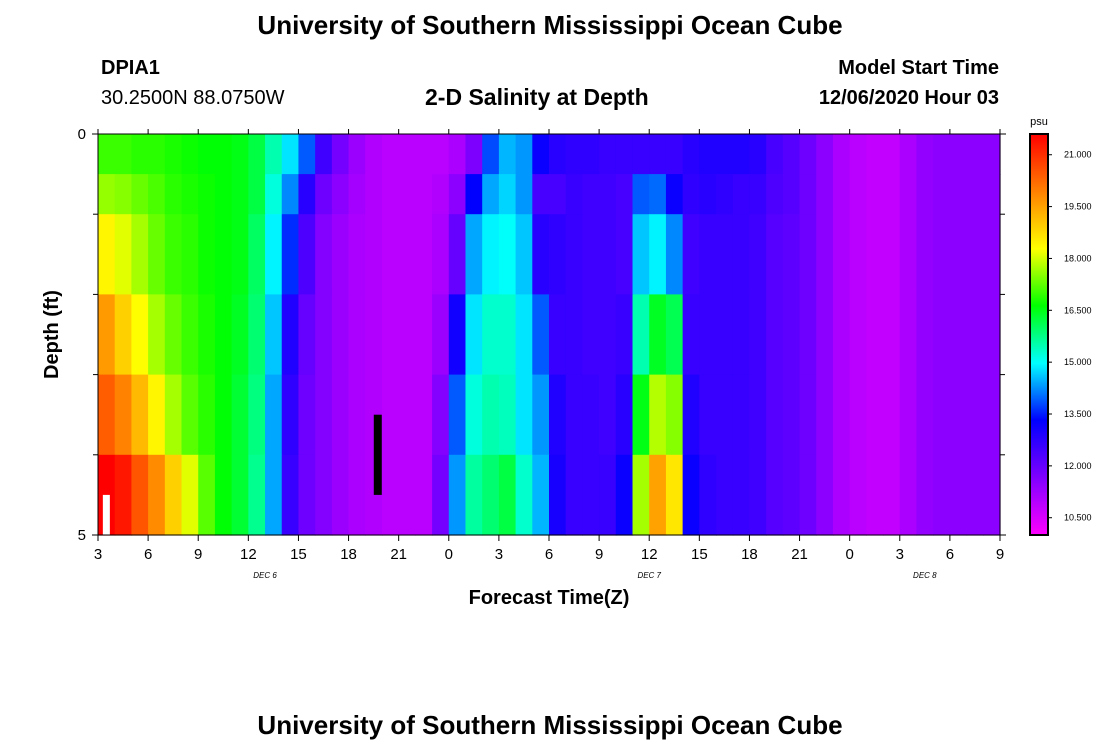 Image resolution: width=1100 pixels, height=750 pixels. What do you see at coordinates (1078, 258) in the screenshot?
I see `colorbar-tick-label: 18.000` at bounding box center [1078, 258].